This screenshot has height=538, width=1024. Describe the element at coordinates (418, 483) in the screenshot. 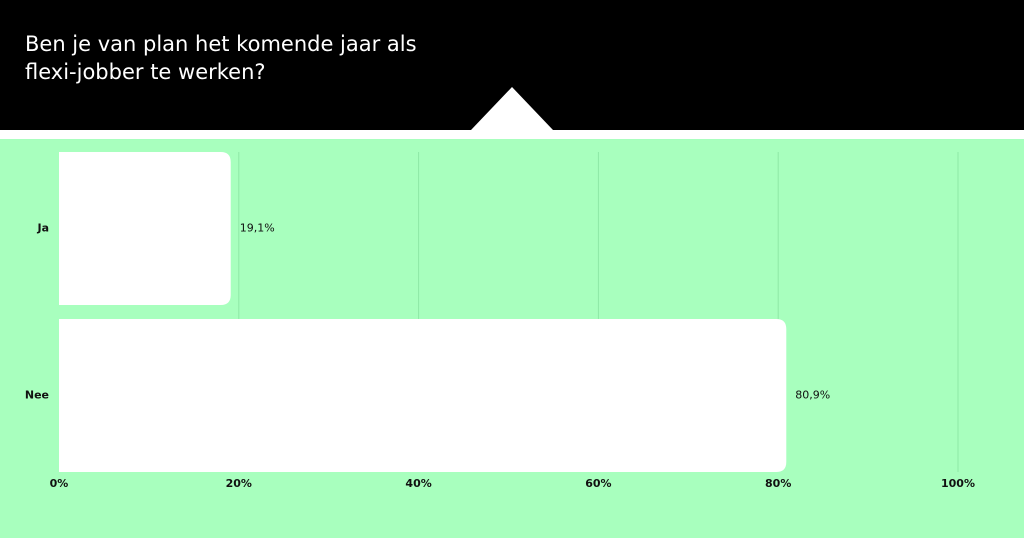

I see `x-tick-label: 40%` at that location.